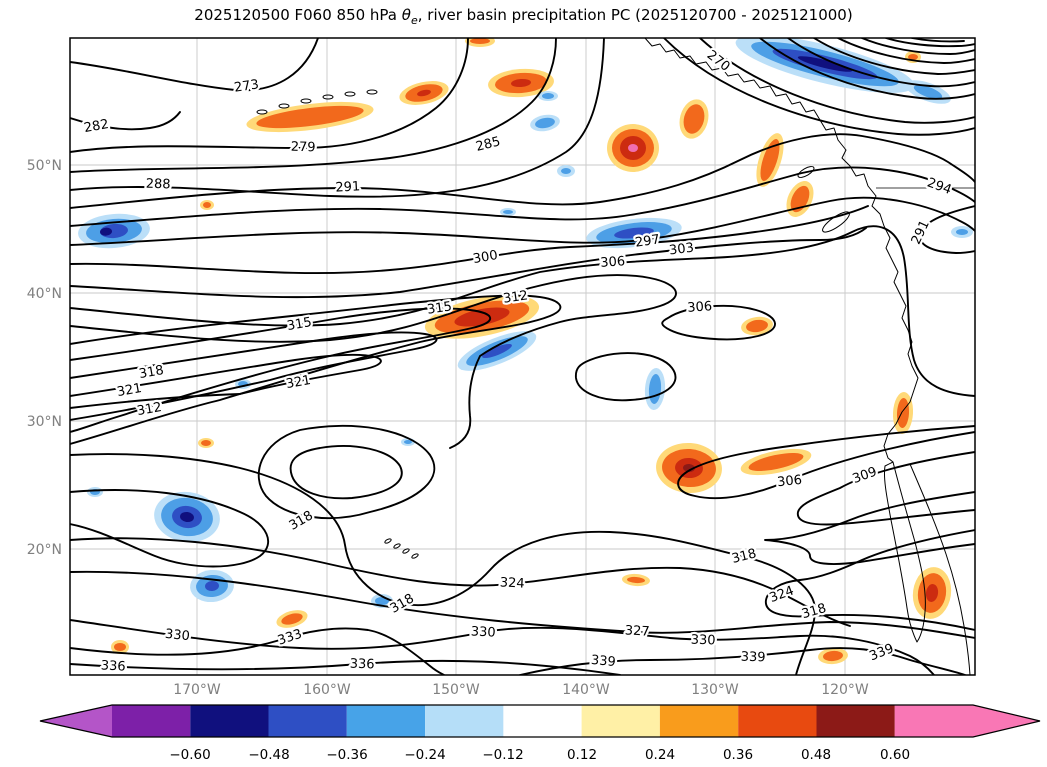 The image size is (1047, 767). I want to click on contour-label: 321, so click(129, 390).